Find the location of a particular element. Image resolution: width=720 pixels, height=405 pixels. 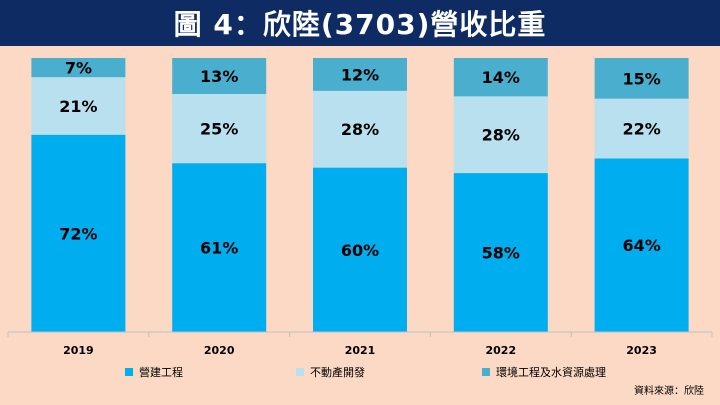

legend-swatch-environmental is located at coordinates (486, 372).